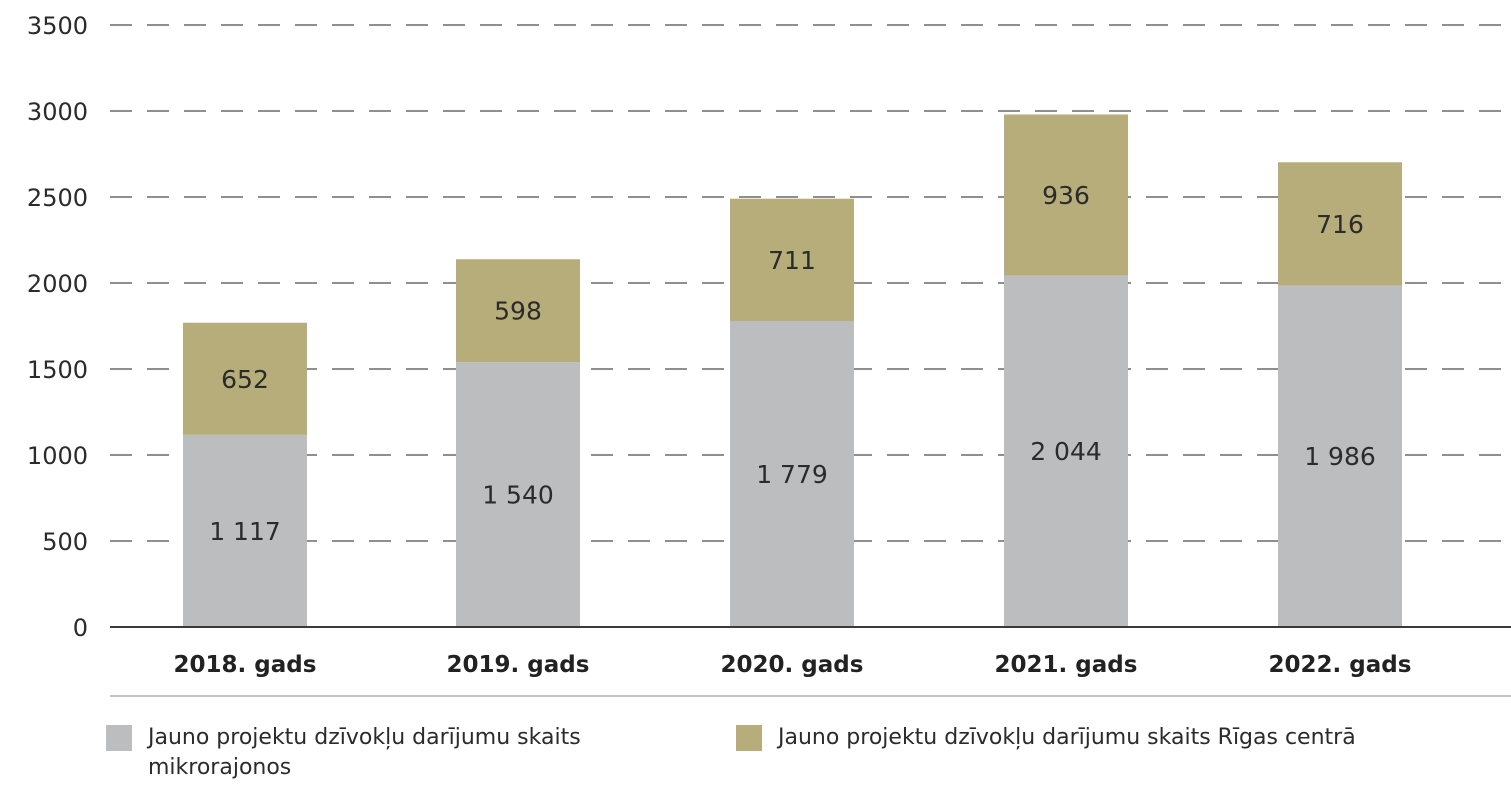  What do you see at coordinates (80, 628) in the screenshot?
I see `y-tick-label: 0` at bounding box center [80, 628].